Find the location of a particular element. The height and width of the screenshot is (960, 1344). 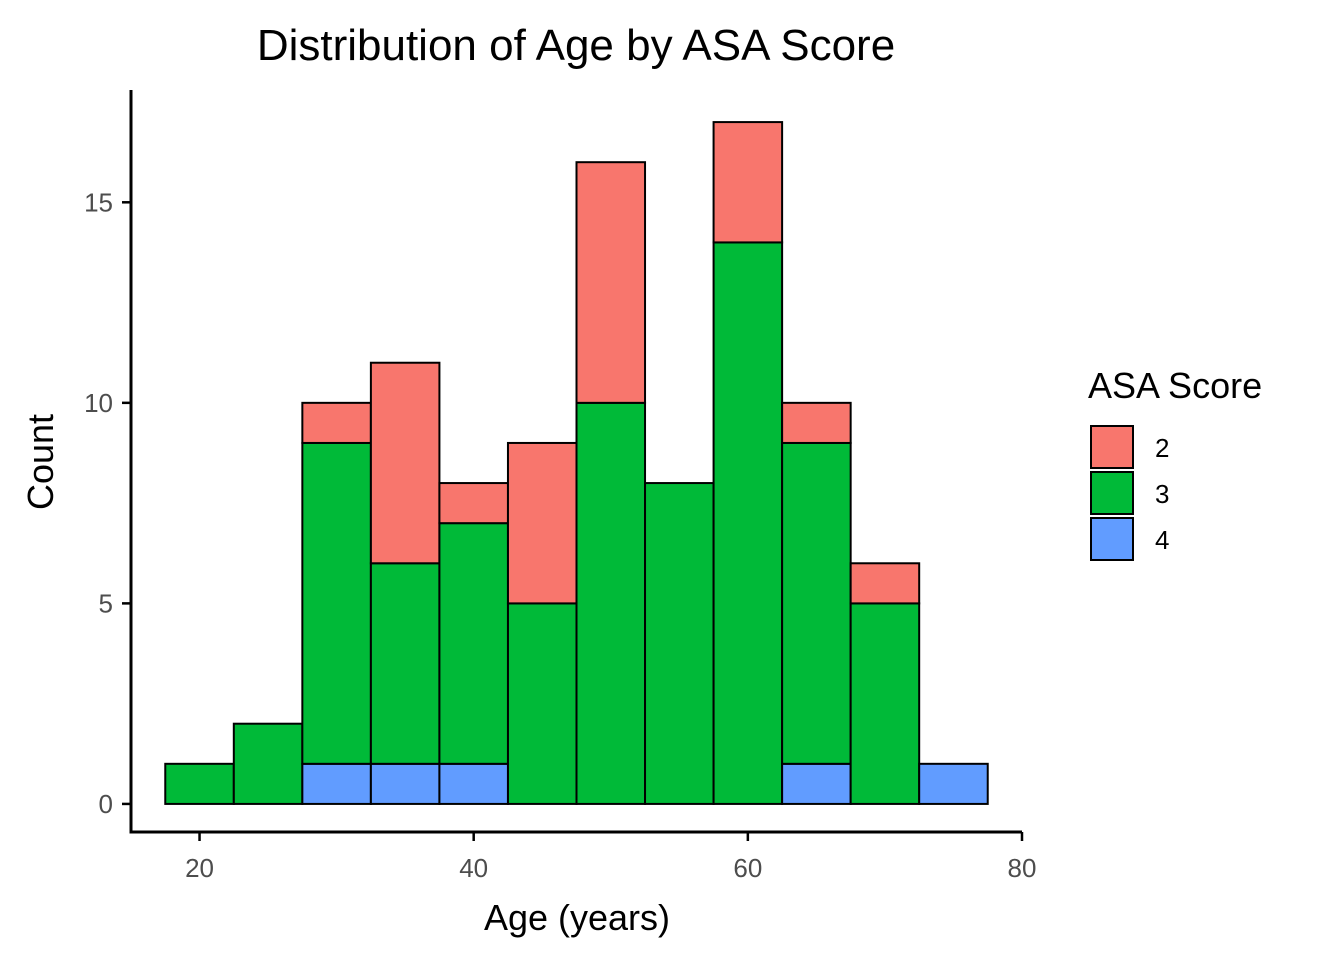

y-tick-label-15: 15 is located at coordinates (98, 202).